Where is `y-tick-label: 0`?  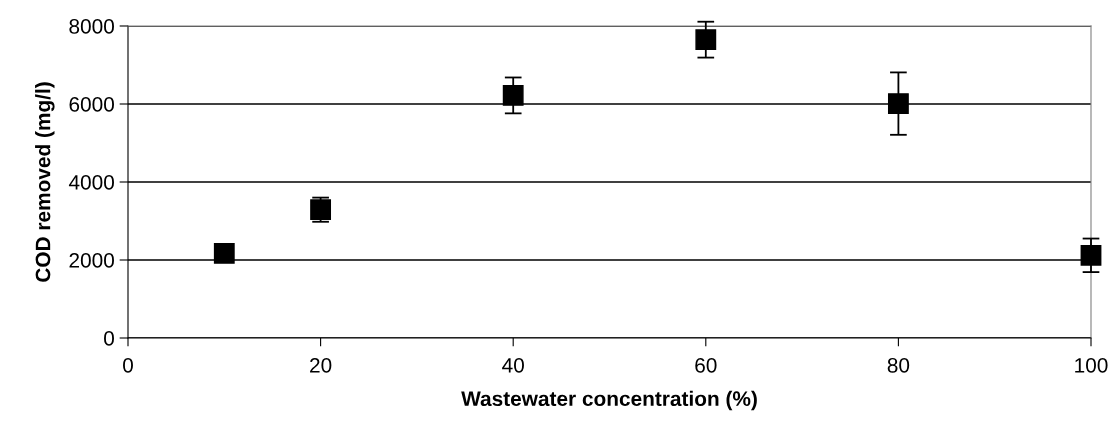
y-tick-label: 0 is located at coordinates (109, 338).